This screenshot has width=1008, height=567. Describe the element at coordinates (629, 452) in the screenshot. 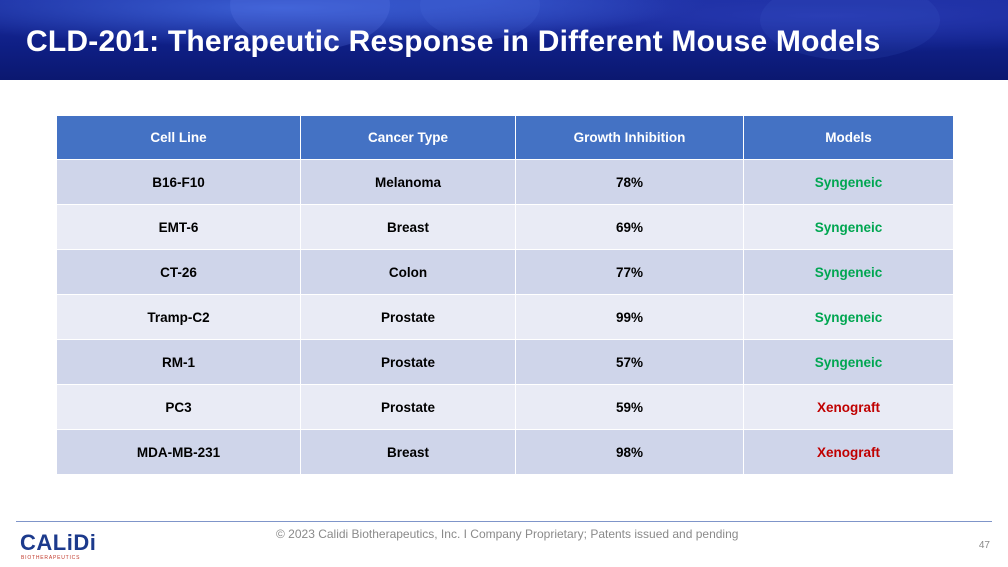

I see `growth-inhibition: 98%` at that location.